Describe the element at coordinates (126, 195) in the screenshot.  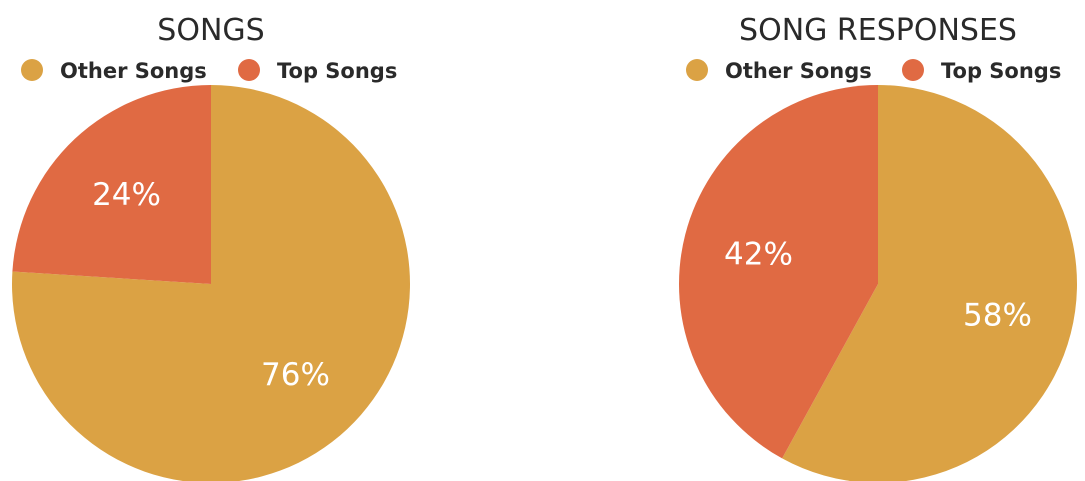
I see `slice-label-top-songs: 24%` at that location.